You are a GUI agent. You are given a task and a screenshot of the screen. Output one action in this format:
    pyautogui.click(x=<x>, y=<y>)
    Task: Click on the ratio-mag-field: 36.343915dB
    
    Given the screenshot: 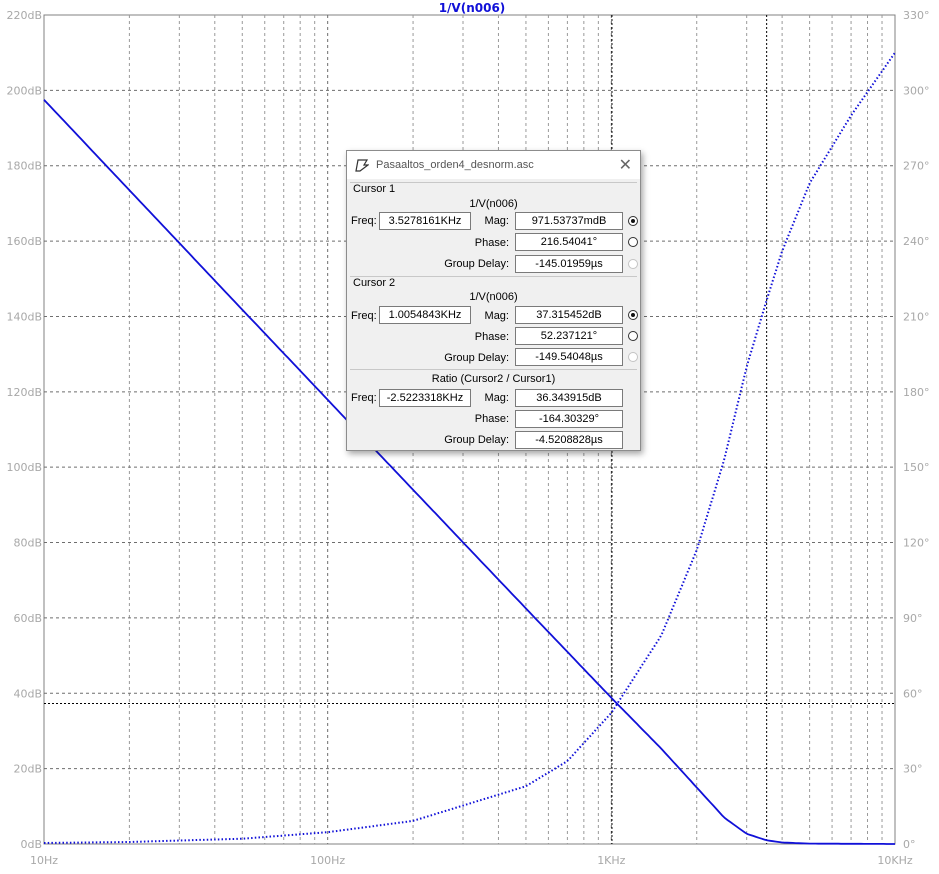 What is the action you would take?
    pyautogui.click(x=569, y=398)
    